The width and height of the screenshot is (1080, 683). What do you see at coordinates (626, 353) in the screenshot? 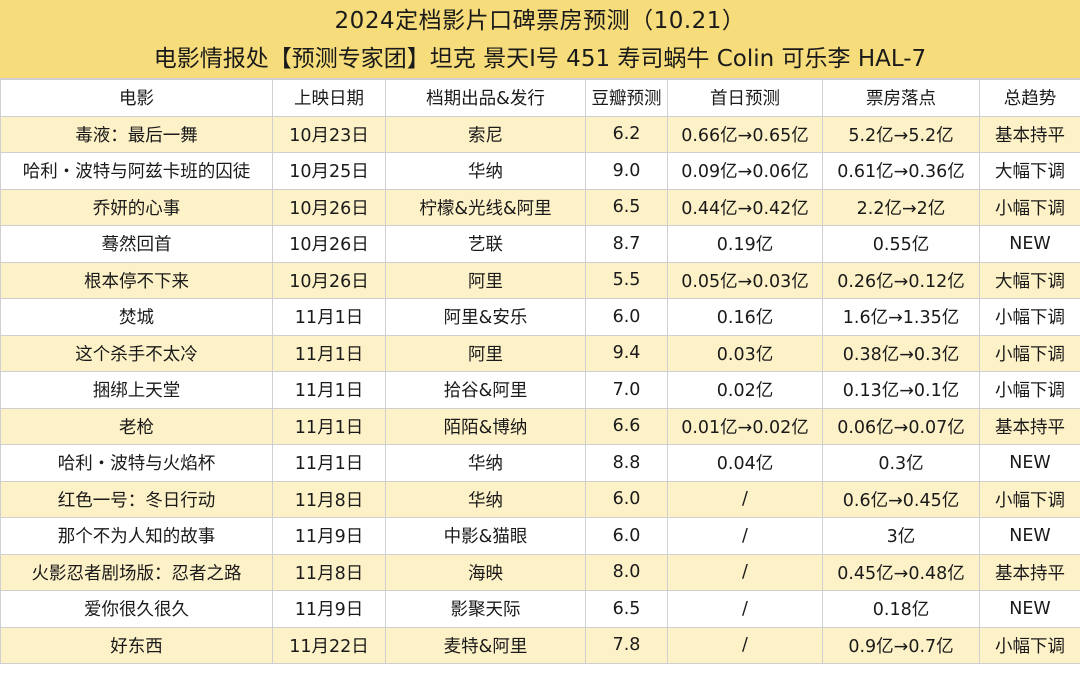
I see `cell-douban: 9.4` at bounding box center [626, 353].